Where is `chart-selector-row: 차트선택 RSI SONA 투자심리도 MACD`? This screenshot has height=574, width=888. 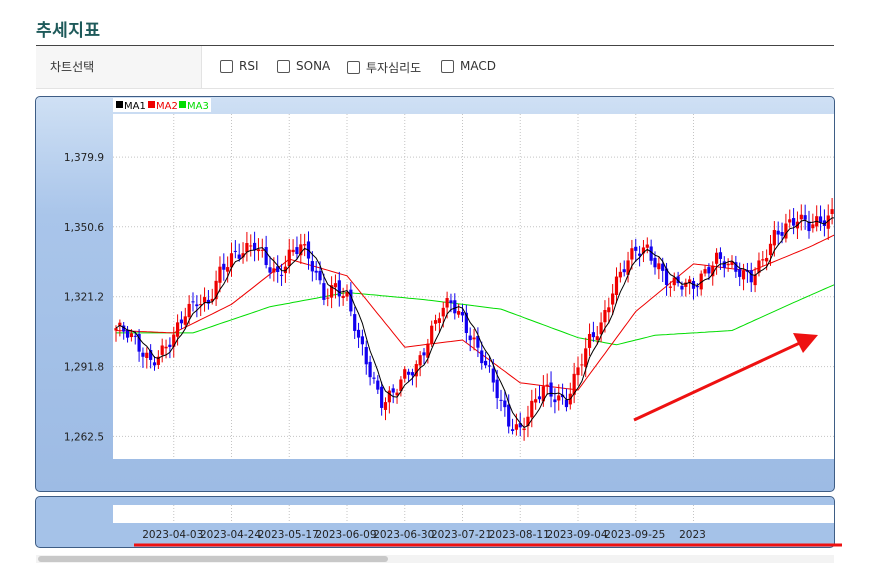
chart-selector-row: 차트선택 RSI SONA 투자심리도 MACD is located at coordinates (435, 67).